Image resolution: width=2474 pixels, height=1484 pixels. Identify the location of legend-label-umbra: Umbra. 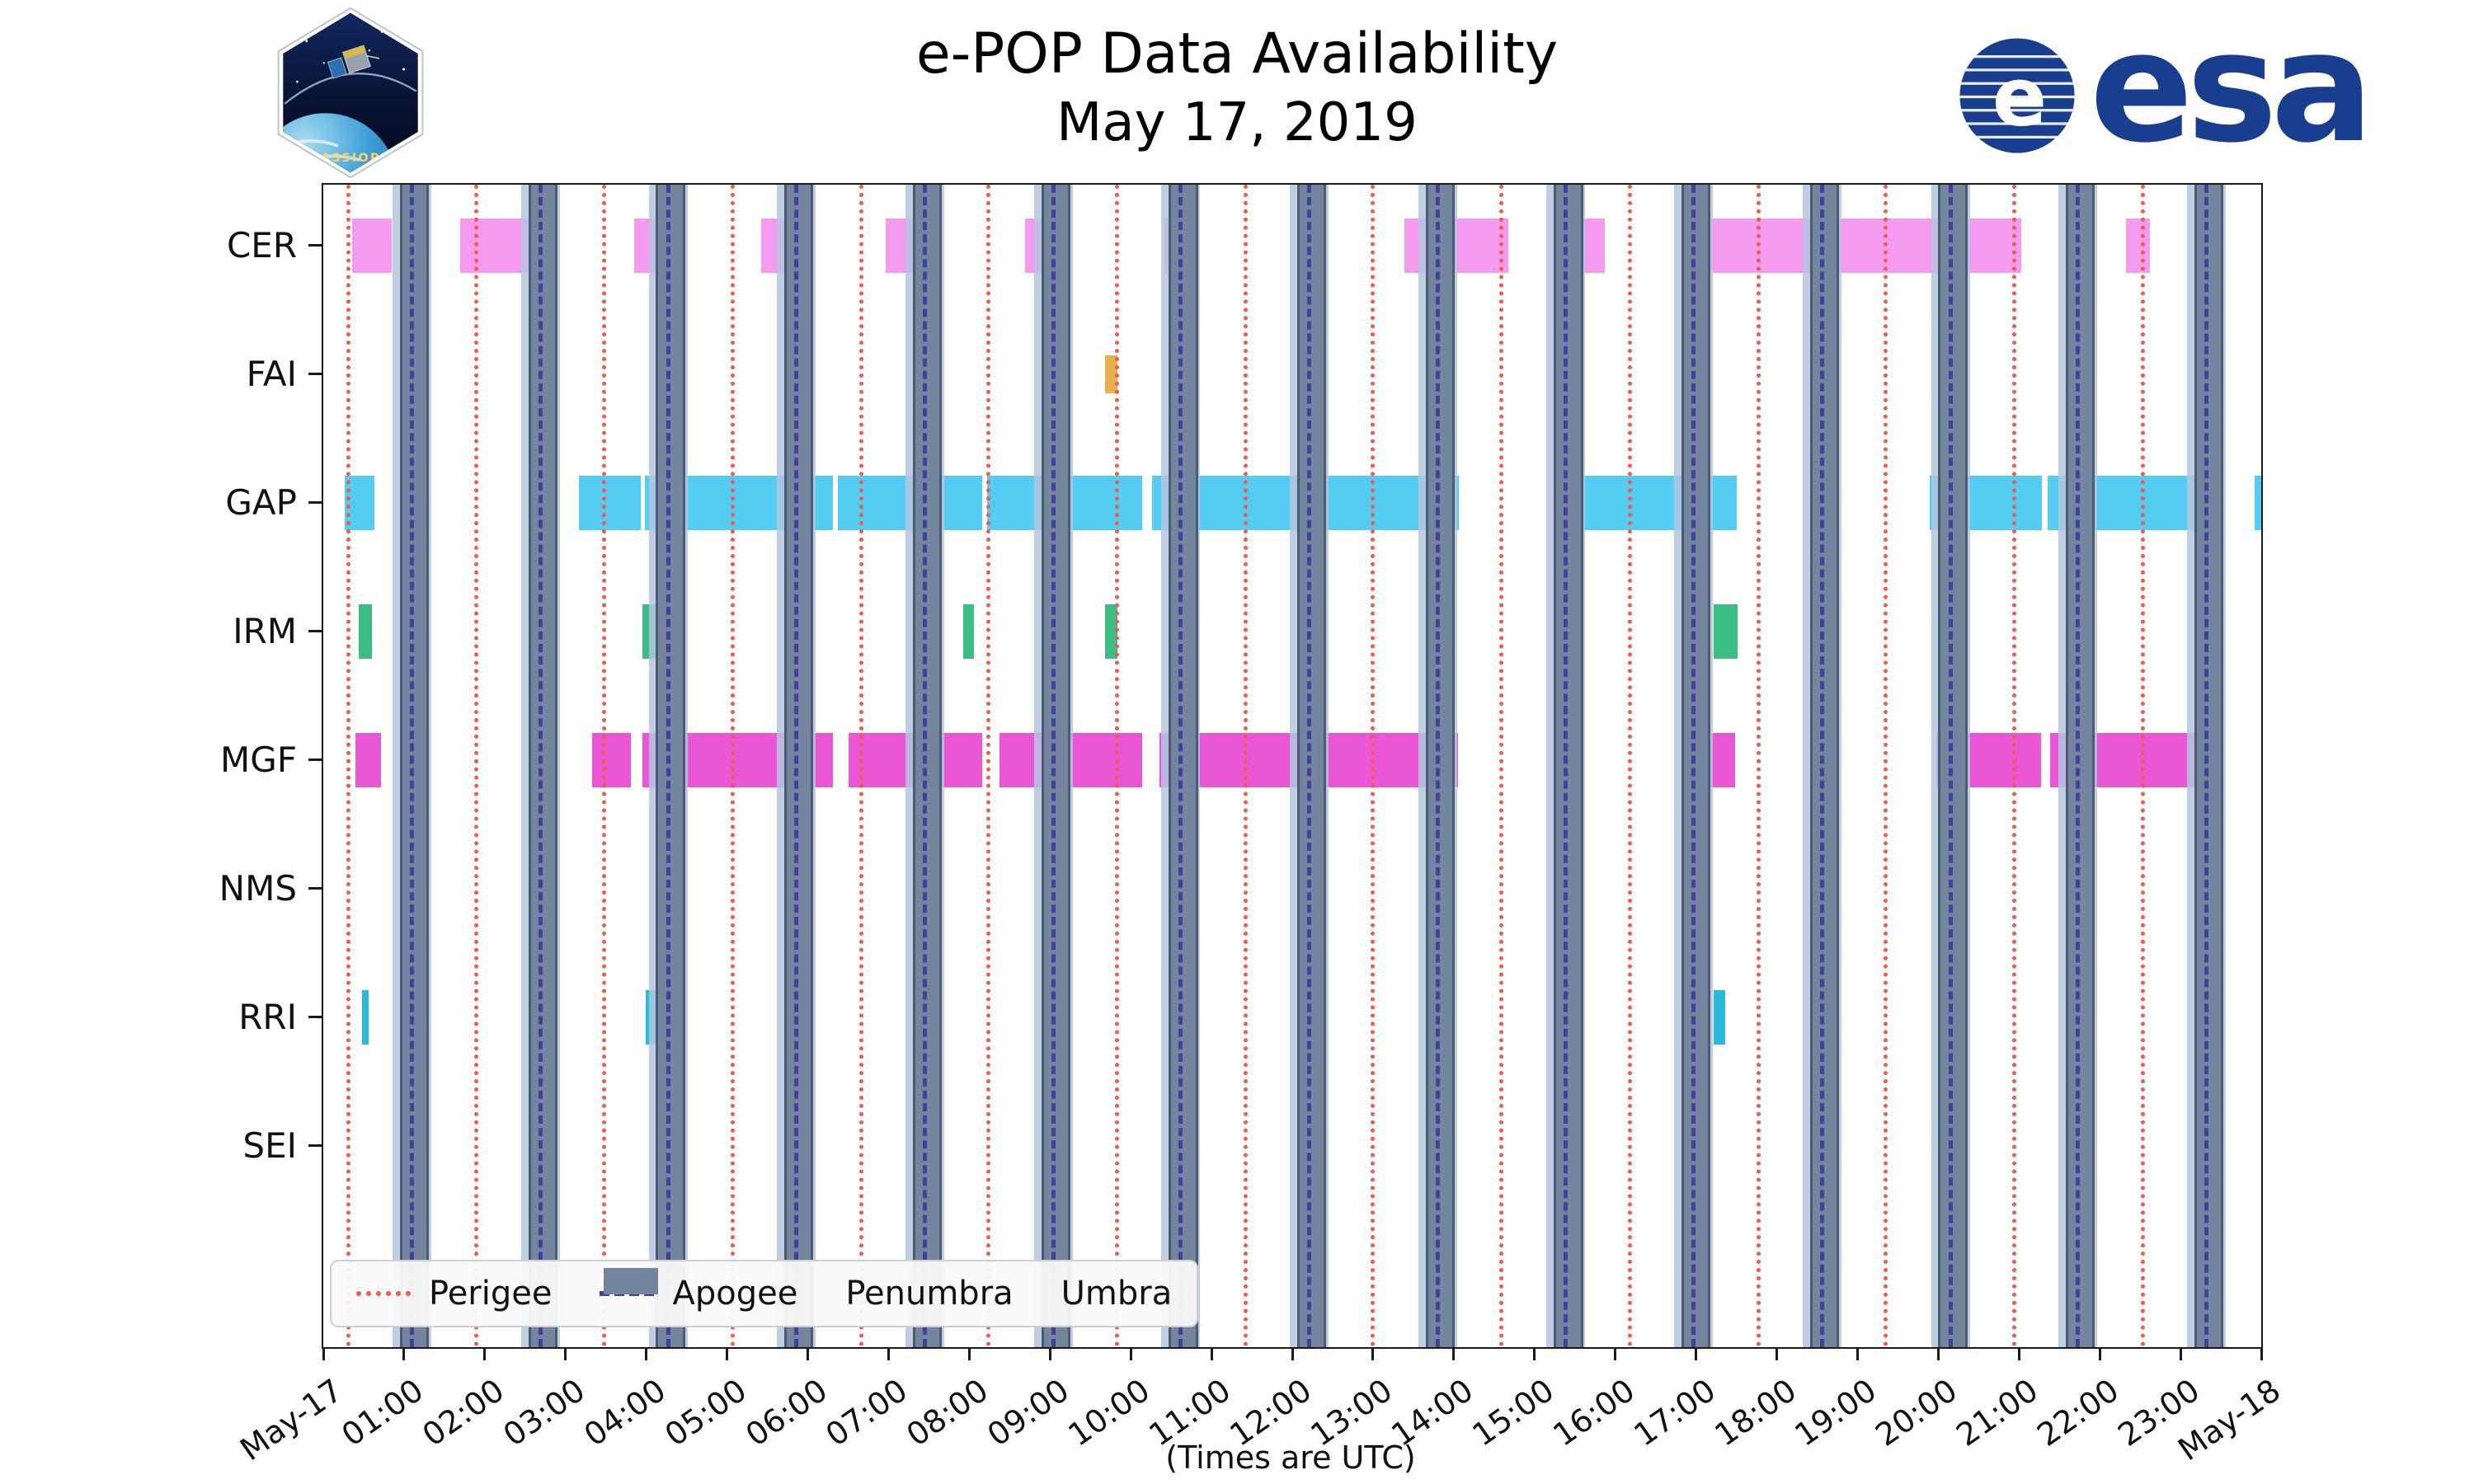
(1117, 1294).